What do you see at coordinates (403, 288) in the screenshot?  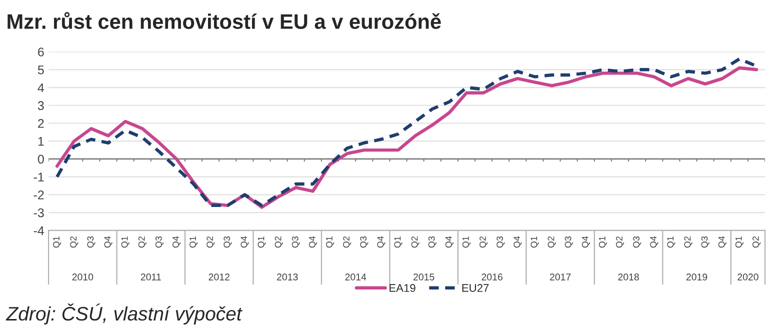 I see `legend-label: EA19` at bounding box center [403, 288].